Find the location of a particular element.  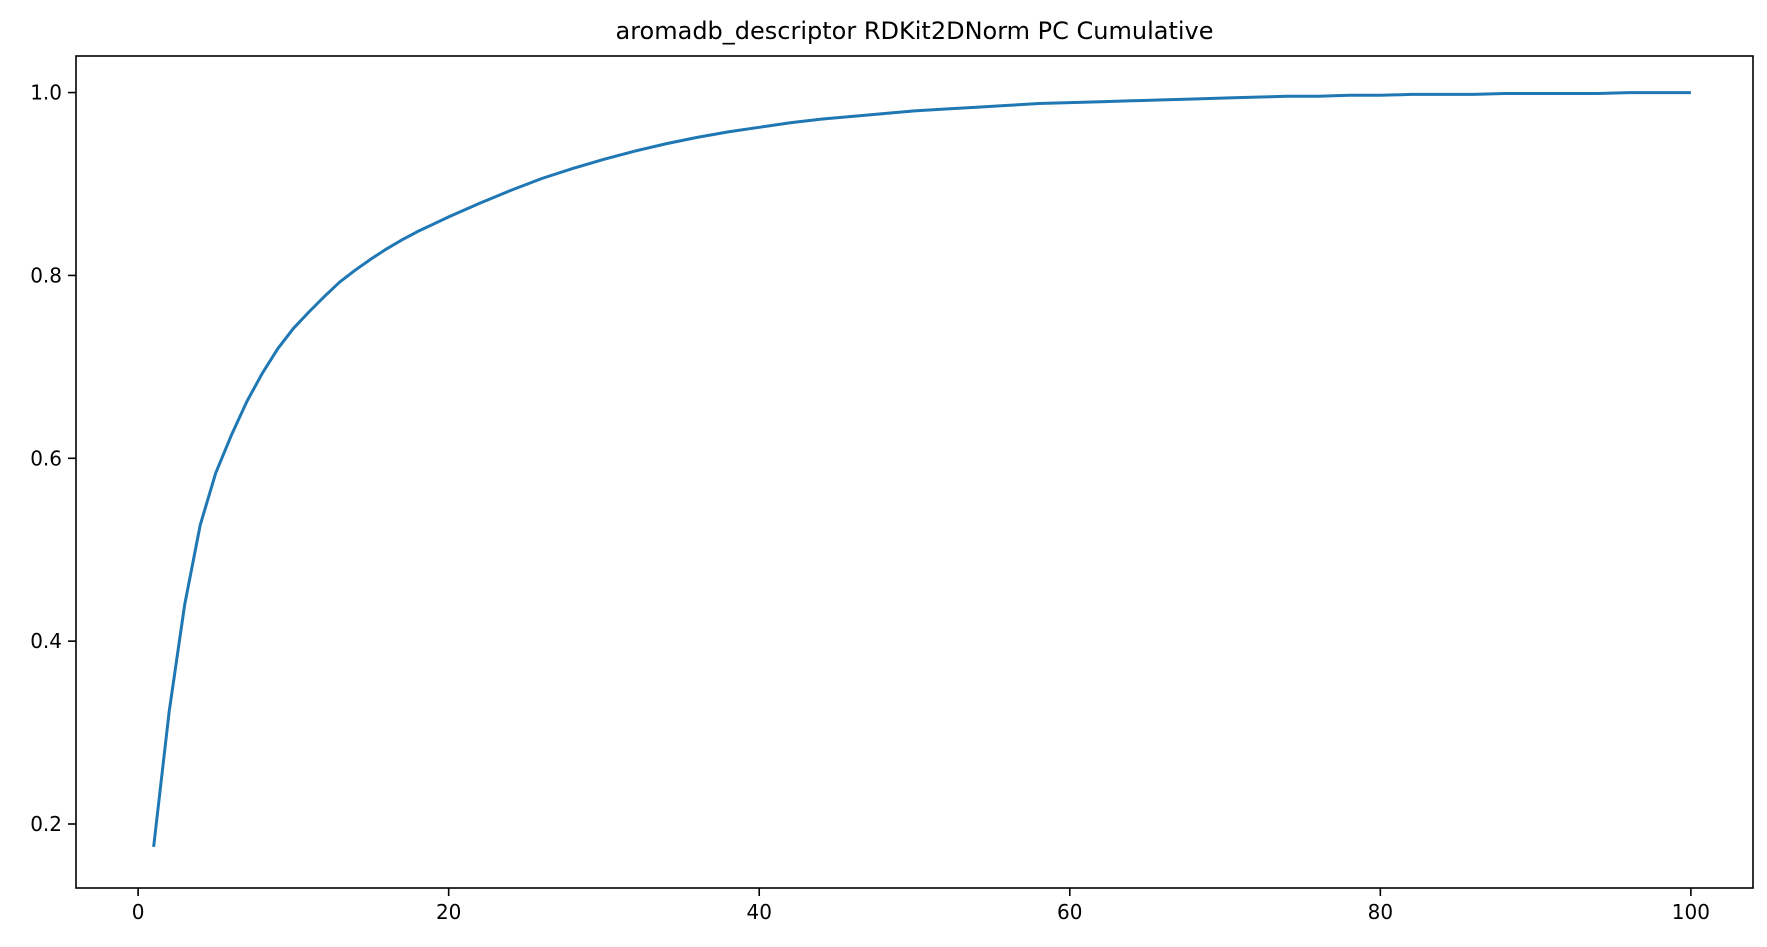

y-axis: 0.2 0.4 0.6 0.8 1.0 is located at coordinates (53, 458).